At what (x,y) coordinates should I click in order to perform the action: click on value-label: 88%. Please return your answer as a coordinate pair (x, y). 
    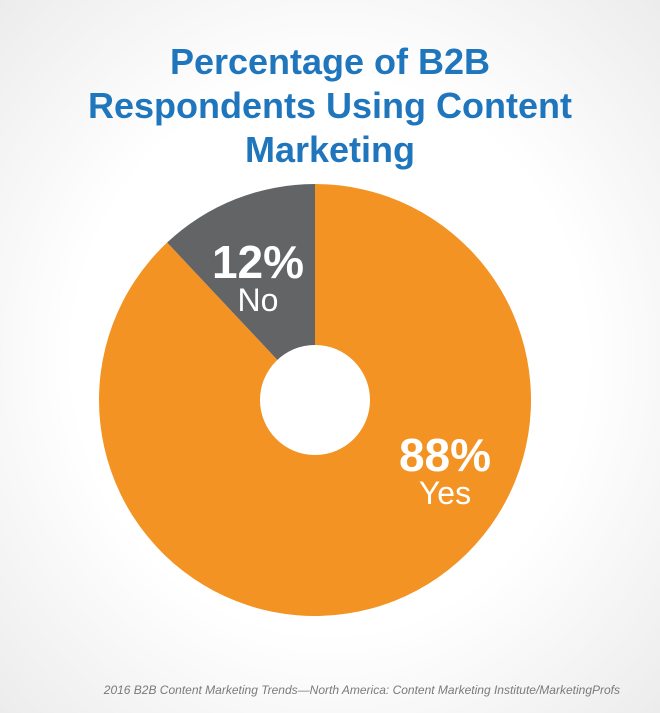
    Looking at the image, I should click on (445, 455).